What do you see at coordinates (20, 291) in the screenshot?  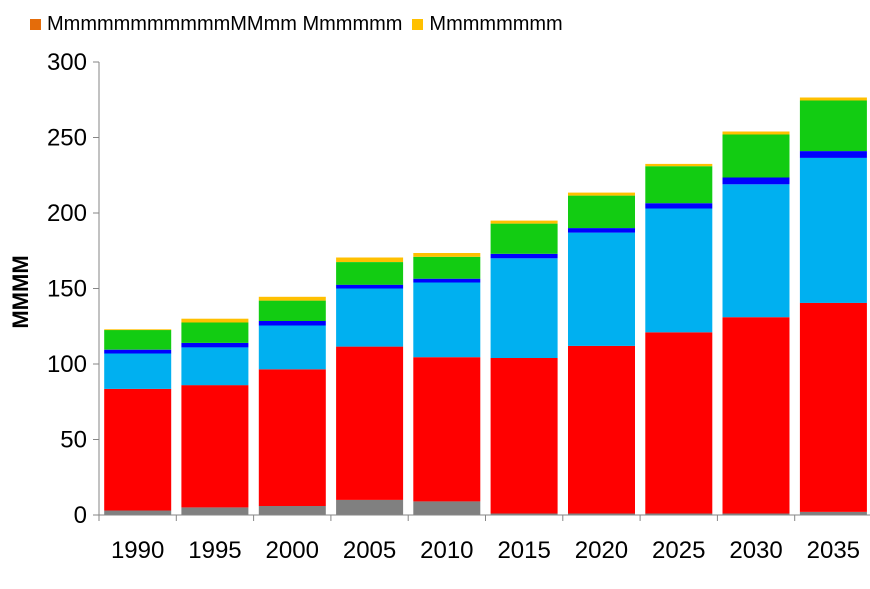 I see `y-axis-label: MMMM` at bounding box center [20, 291].